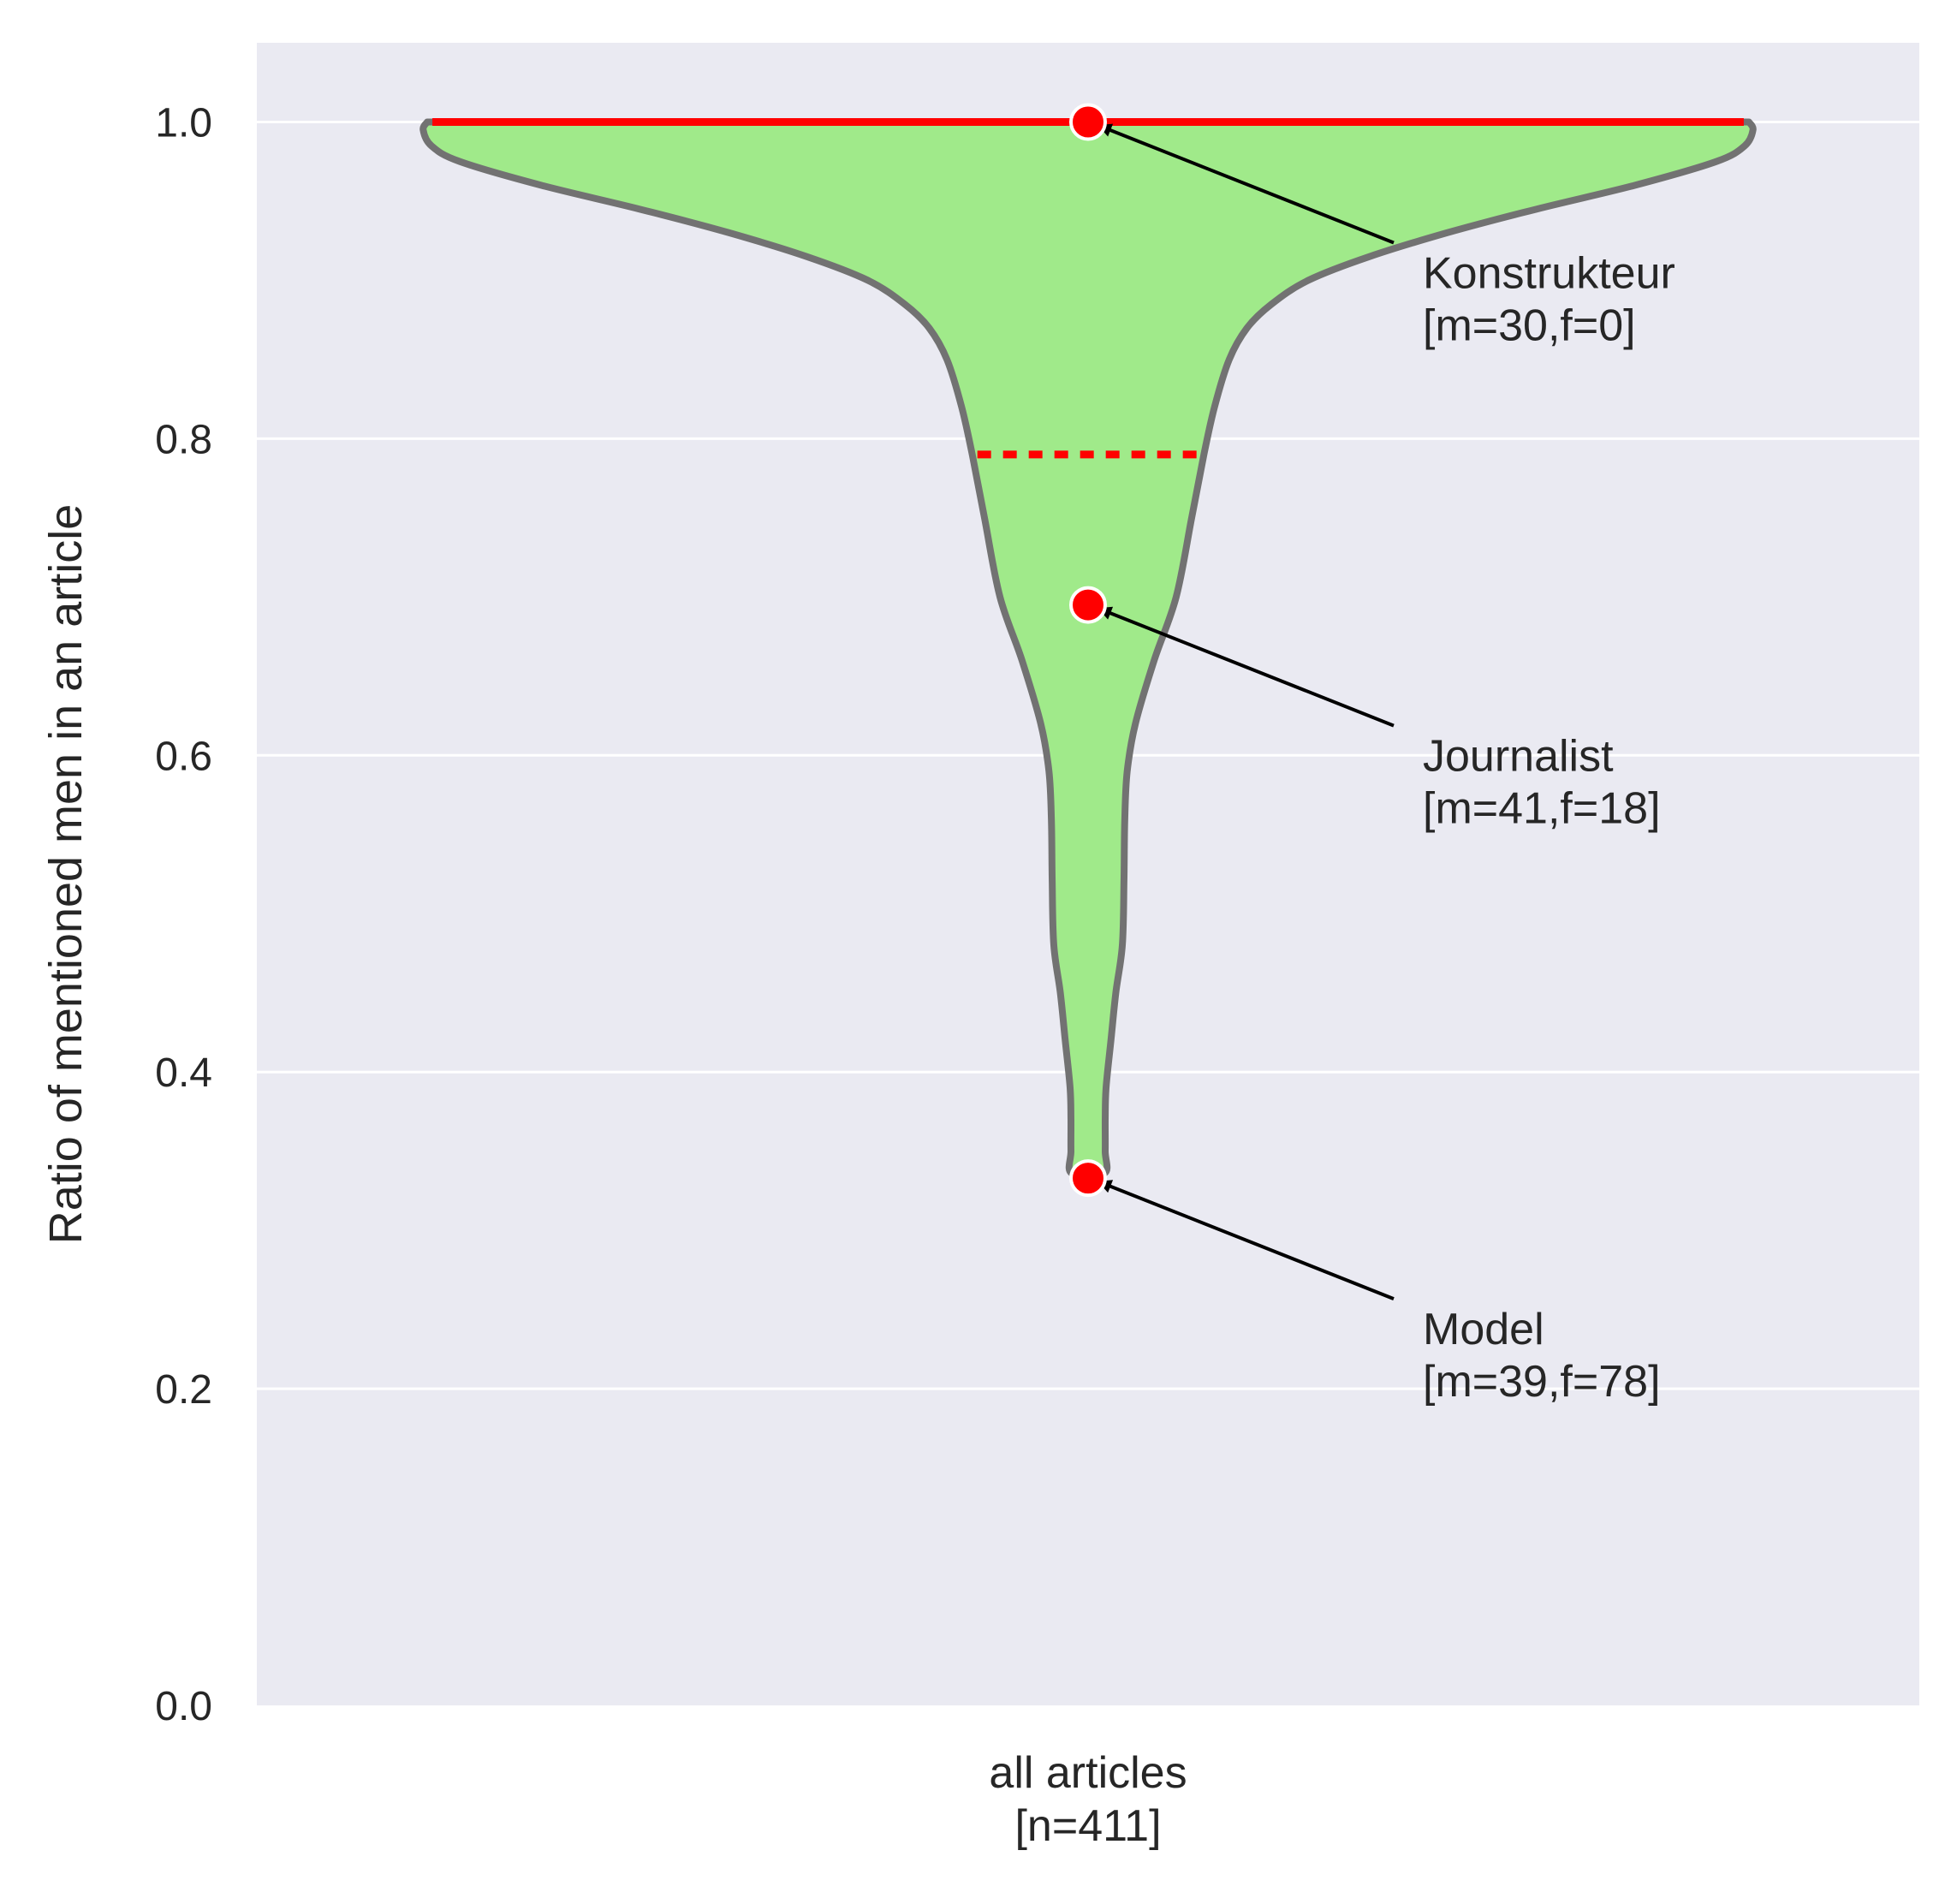 The height and width of the screenshot is (1904, 1957). Describe the element at coordinates (1549, 273) in the screenshot. I see `annotation-label: Konstrukteur` at that location.